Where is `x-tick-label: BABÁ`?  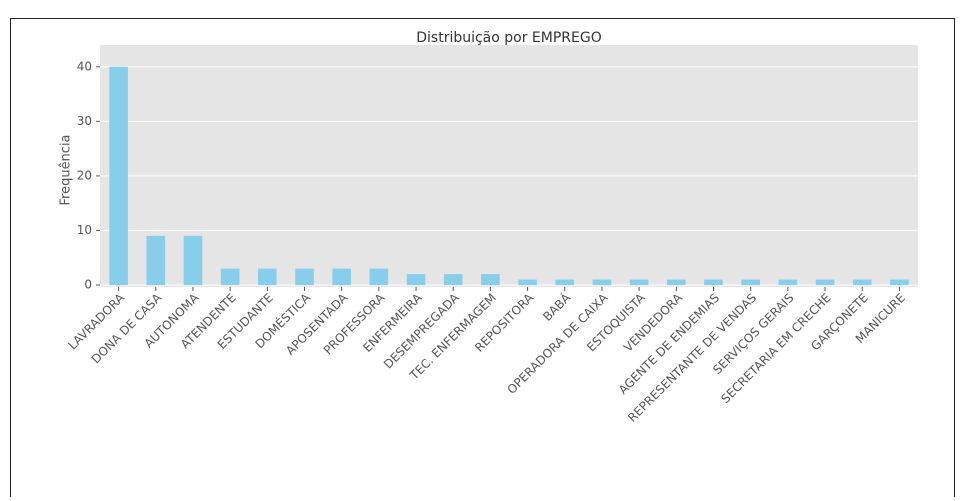
x-tick-label: BABÁ is located at coordinates (557, 306).